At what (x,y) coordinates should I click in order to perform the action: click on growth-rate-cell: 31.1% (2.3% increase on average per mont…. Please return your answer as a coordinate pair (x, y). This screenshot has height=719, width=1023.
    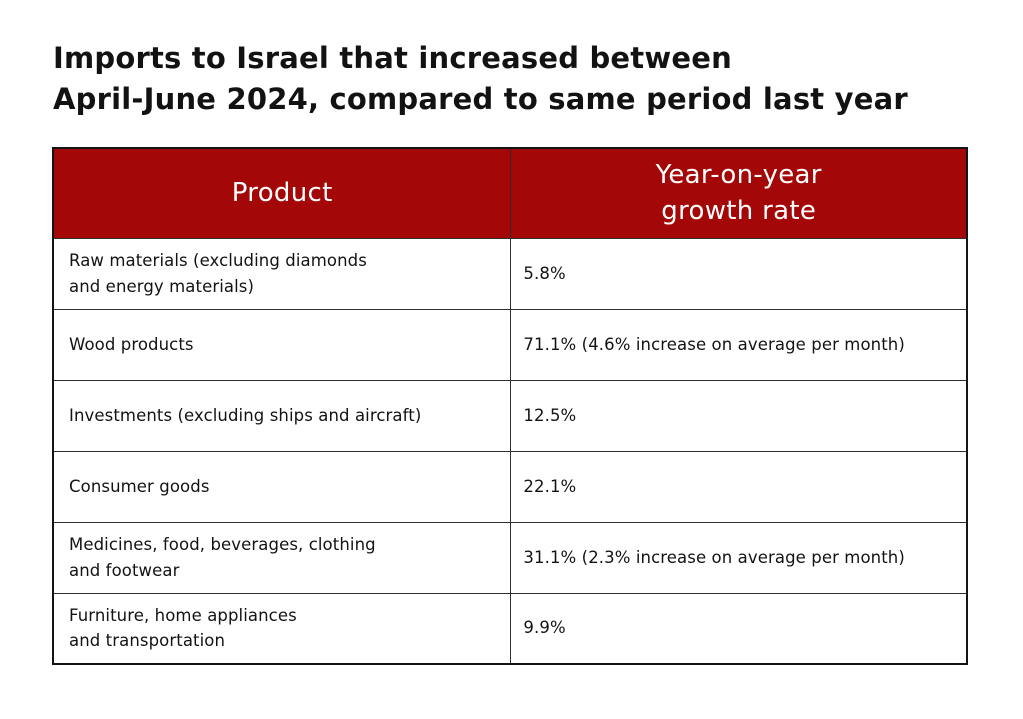
    Looking at the image, I should click on (739, 557).